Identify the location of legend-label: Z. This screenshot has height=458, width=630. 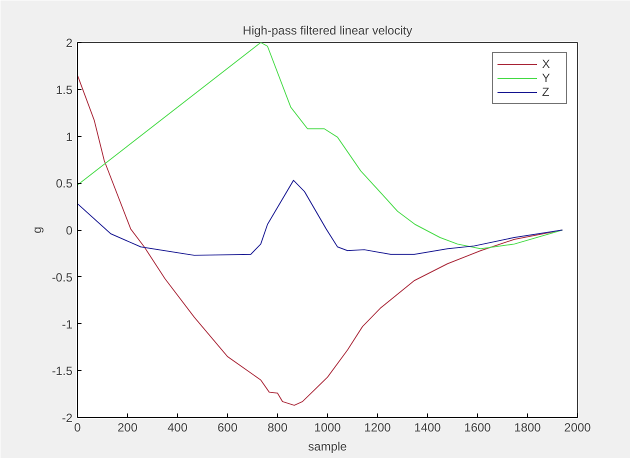
(546, 92).